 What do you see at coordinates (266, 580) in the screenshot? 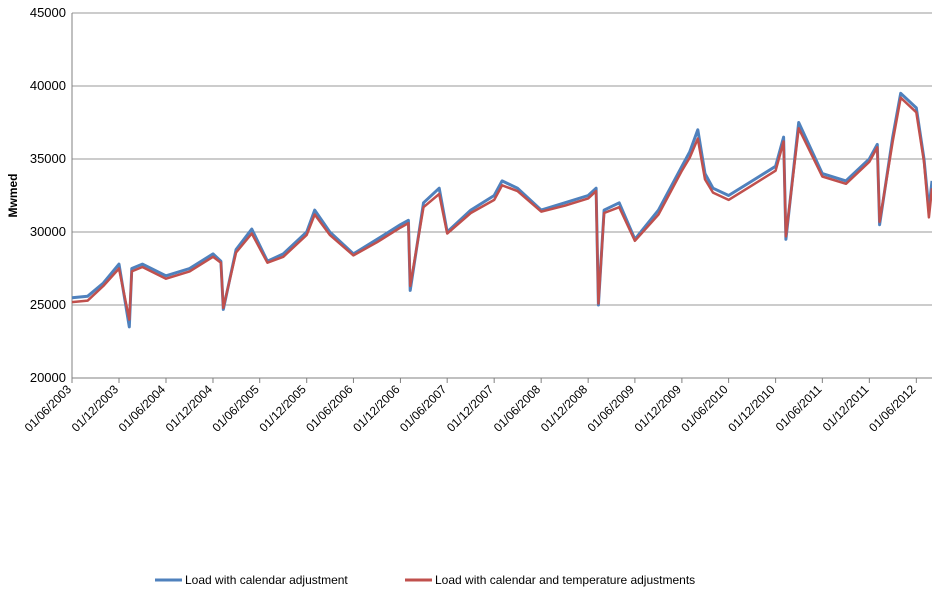
I see `legend-label-1: Load with calendar adjustment` at bounding box center [266, 580].